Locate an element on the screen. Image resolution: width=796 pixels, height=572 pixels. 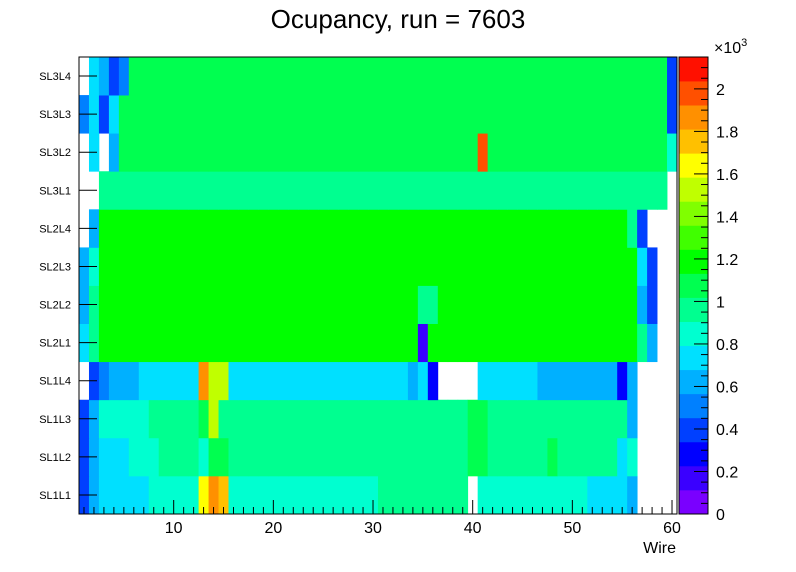
z-tick-label: 1.6 is located at coordinates (727, 175).